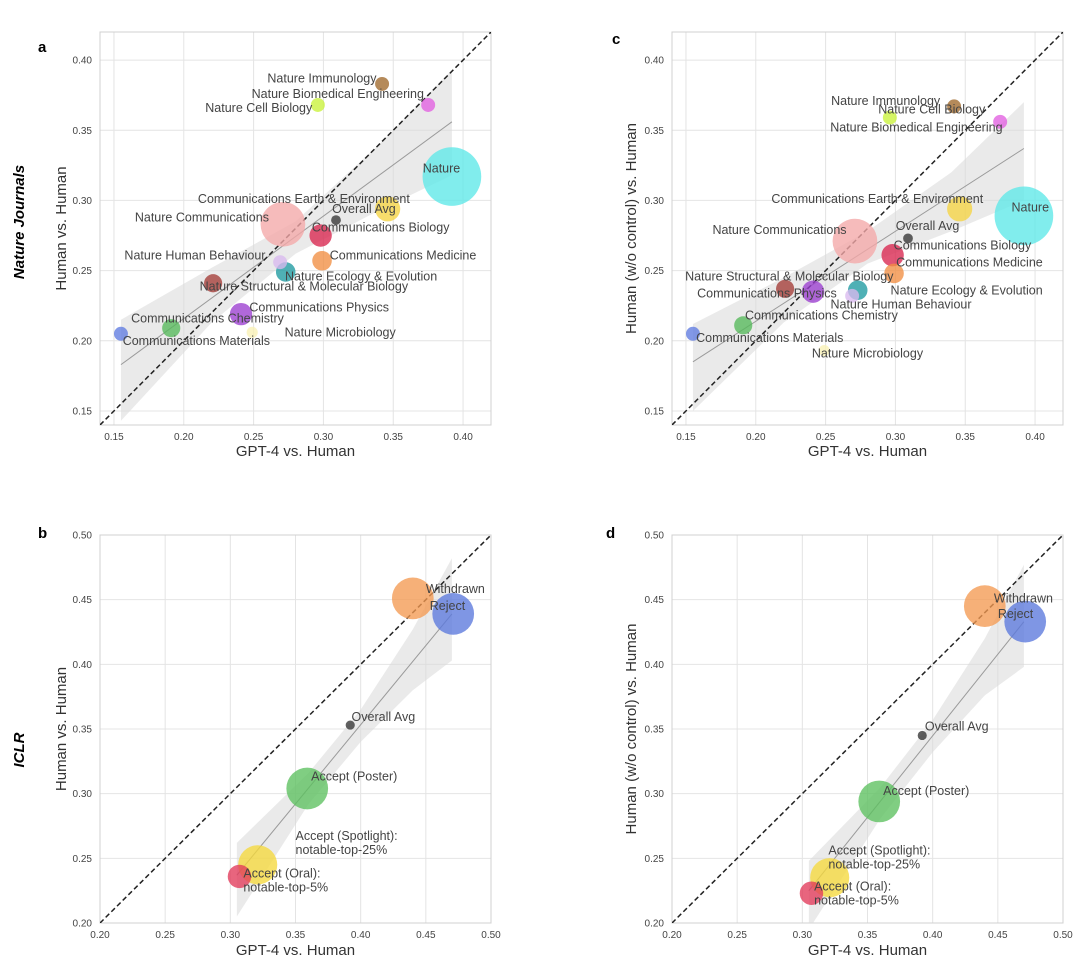  I want to click on point-label-line: Communications Medicine, so click(403, 255).